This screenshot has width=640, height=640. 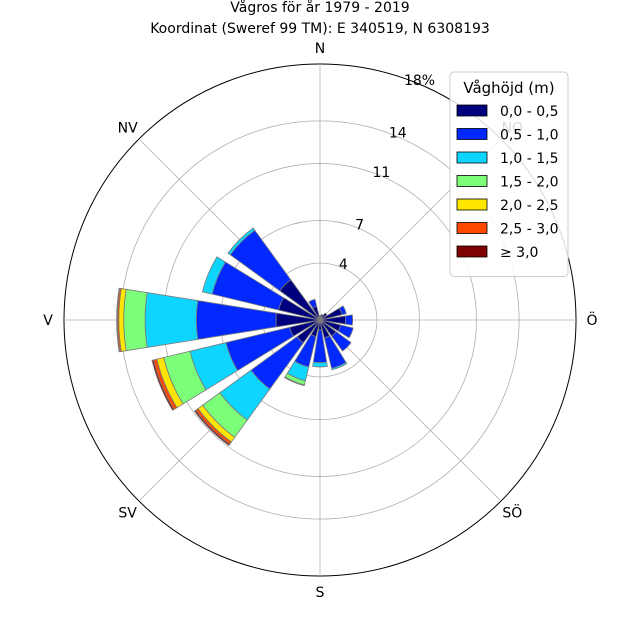 I want to click on rose-bars, so click(x=235, y=336).